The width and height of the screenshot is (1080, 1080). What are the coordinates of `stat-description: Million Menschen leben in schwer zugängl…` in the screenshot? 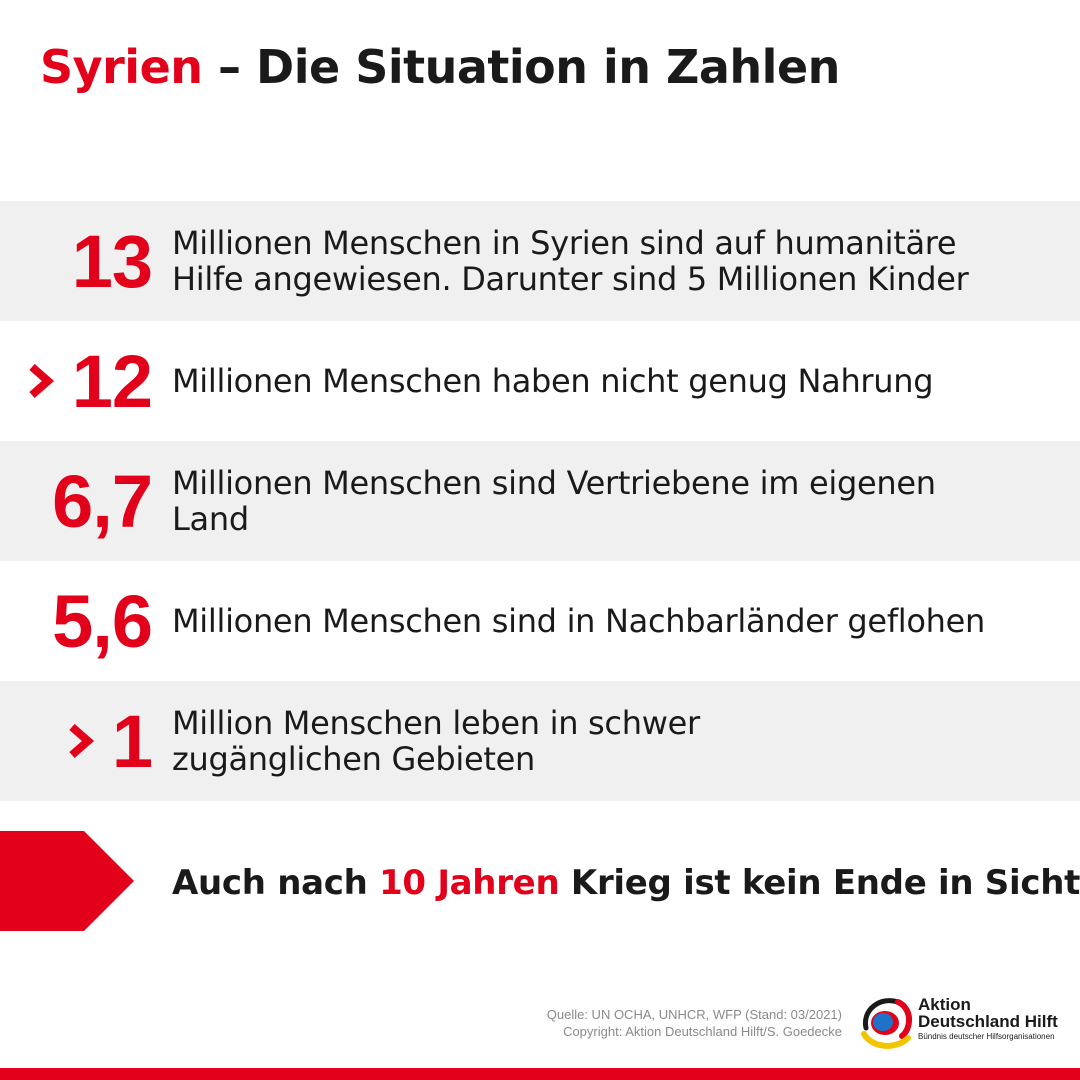 It's located at (606, 741).